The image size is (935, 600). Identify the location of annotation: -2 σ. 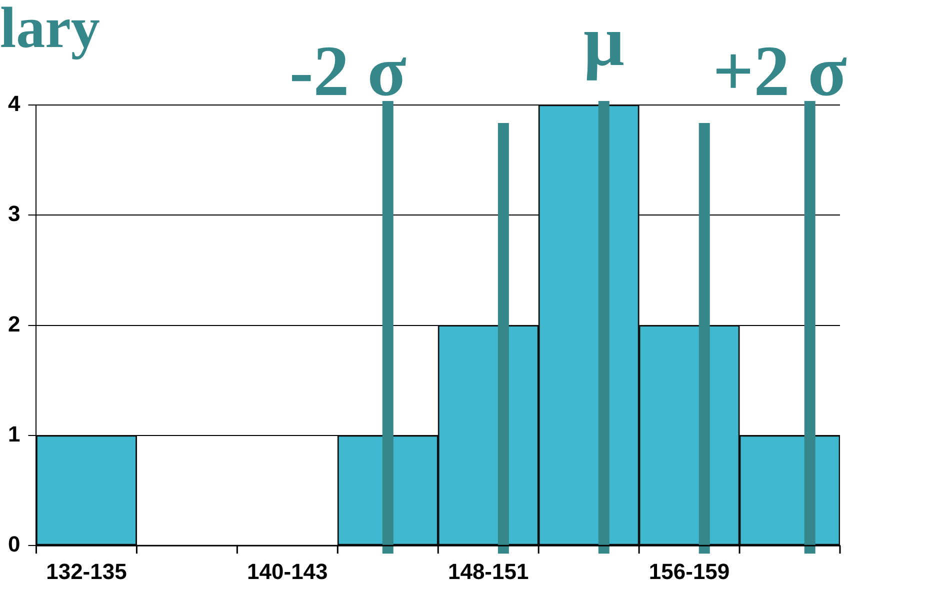
(347, 71).